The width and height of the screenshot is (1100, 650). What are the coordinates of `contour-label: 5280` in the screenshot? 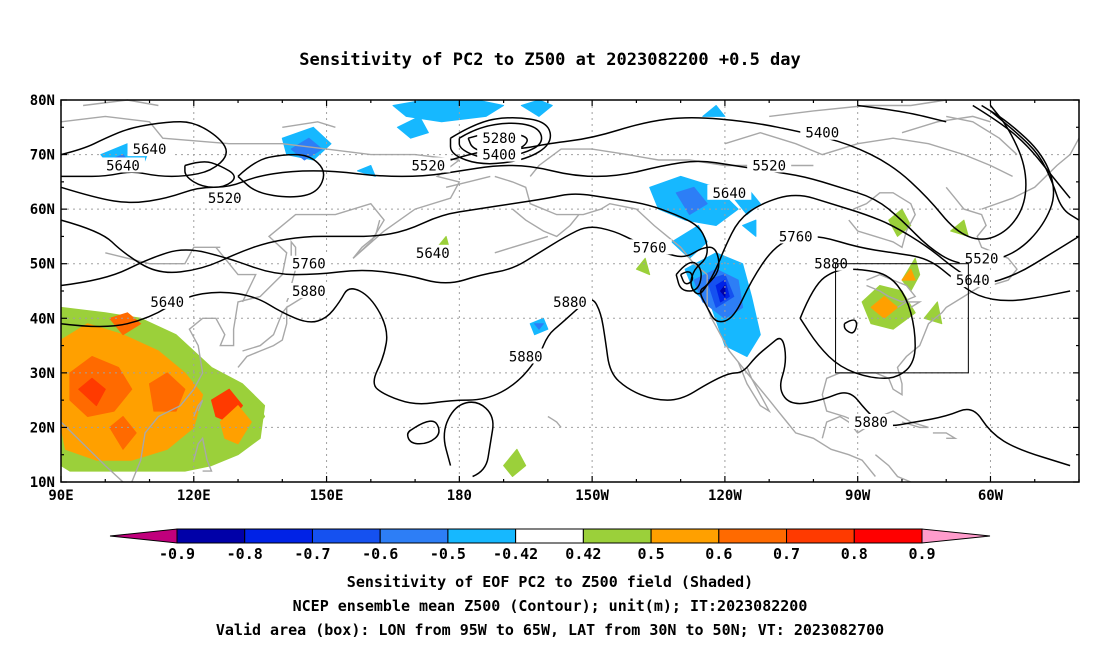 It's located at (499, 139).